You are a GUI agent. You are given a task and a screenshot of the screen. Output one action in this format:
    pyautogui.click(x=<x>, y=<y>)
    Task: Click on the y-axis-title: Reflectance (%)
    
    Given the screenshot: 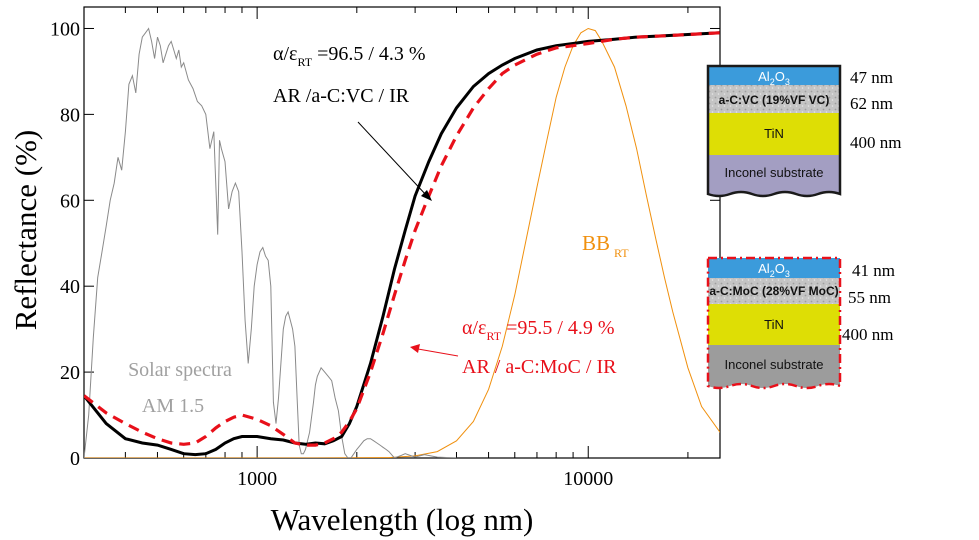 What is the action you would take?
    pyautogui.click(x=25, y=230)
    